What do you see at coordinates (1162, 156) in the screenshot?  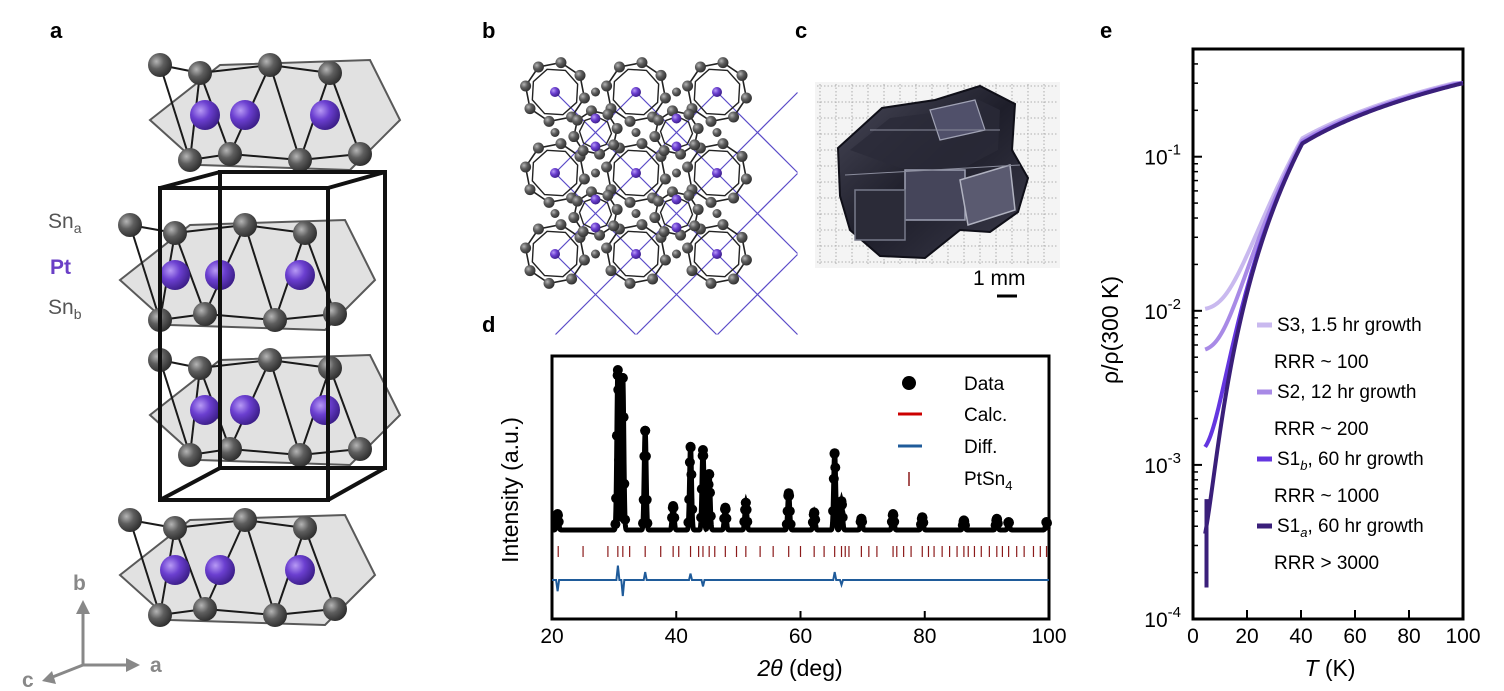 I see `resistivity-ytick-label: 10-1` at bounding box center [1162, 156].